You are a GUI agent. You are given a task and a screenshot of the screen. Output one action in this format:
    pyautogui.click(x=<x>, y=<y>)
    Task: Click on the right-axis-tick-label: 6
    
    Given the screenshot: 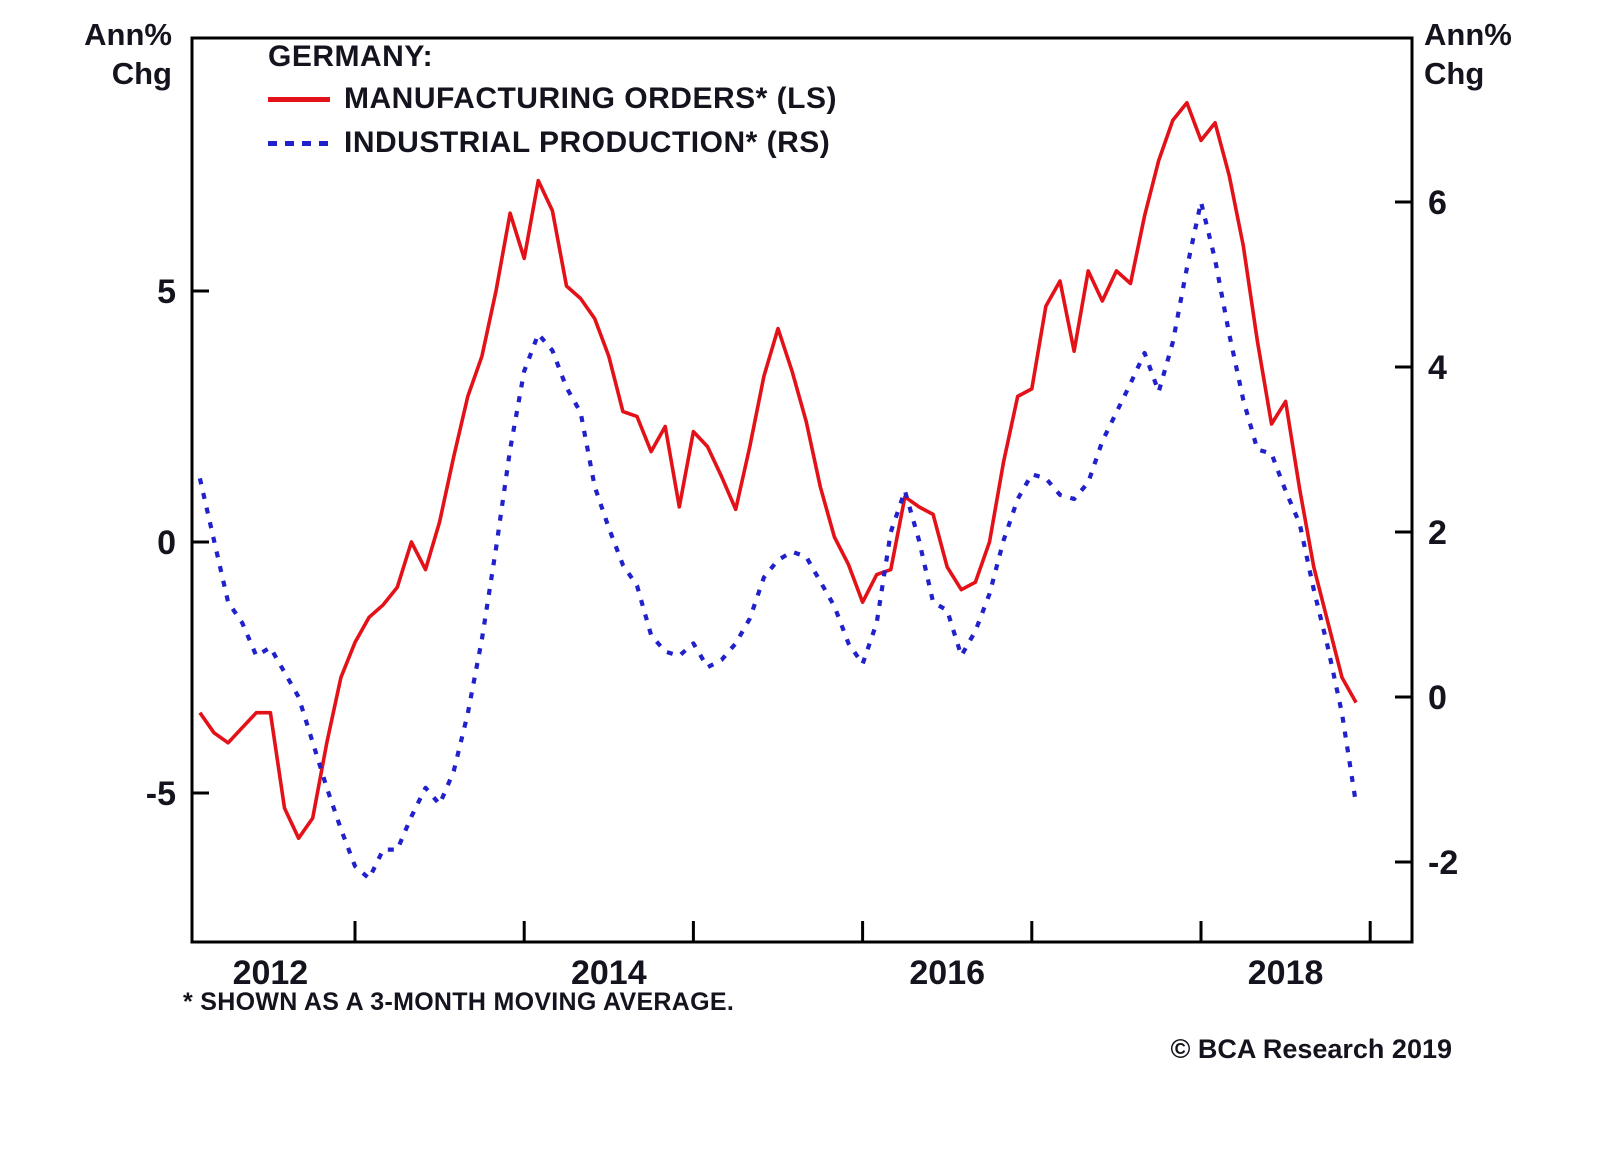 What is the action you would take?
    pyautogui.click(x=1437, y=203)
    